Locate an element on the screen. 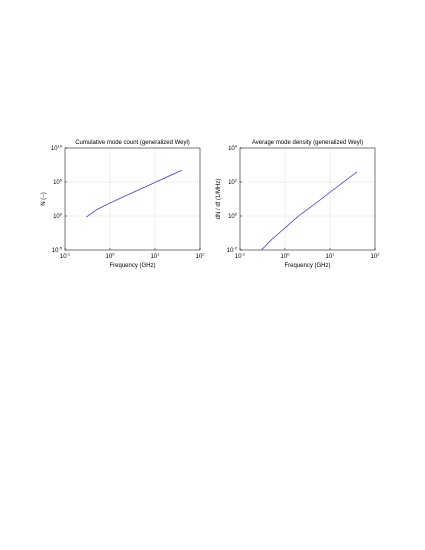  y-tick-label: 10¹⁰ is located at coordinates (57, 148).